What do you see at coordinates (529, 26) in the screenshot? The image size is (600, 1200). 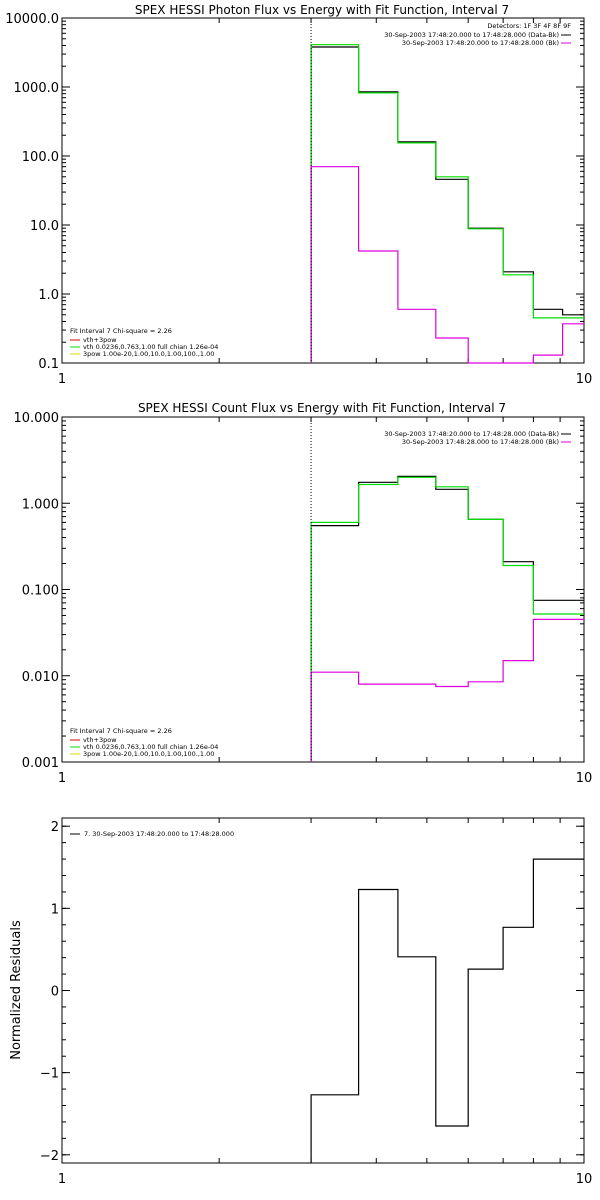 I see `photon-flux-detectors-label: Detectors: 1F 3F 4F 8F 9F` at bounding box center [529, 26].